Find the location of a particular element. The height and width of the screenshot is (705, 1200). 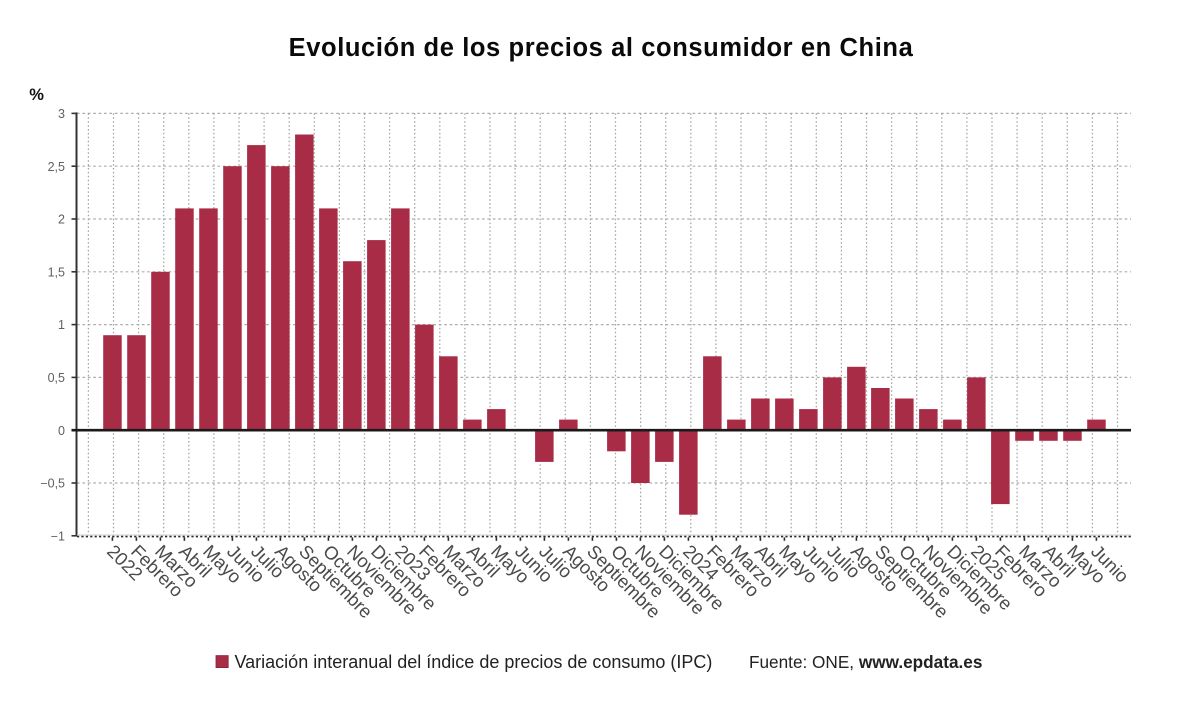

svg-text: 1 is located at coordinates (61, 325).